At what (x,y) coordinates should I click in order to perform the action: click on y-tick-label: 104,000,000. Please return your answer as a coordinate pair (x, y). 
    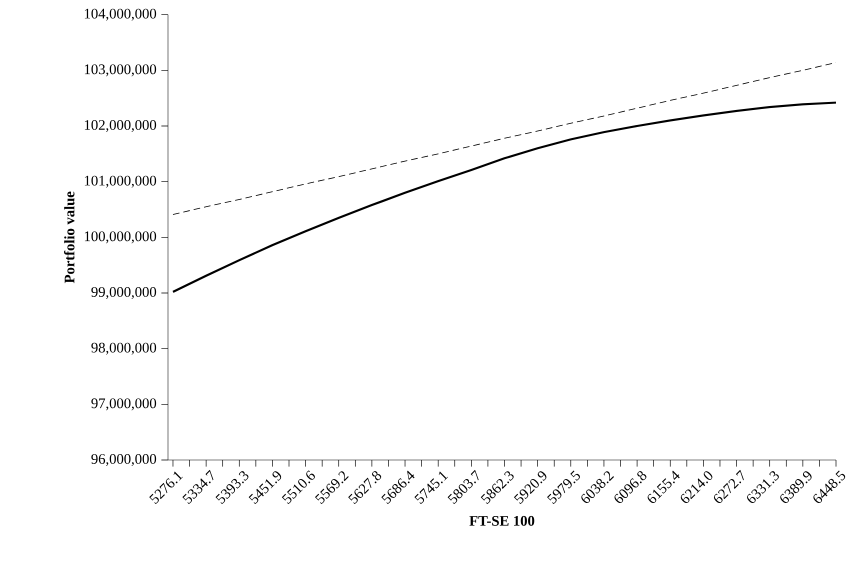
    Looking at the image, I should click on (120, 14).